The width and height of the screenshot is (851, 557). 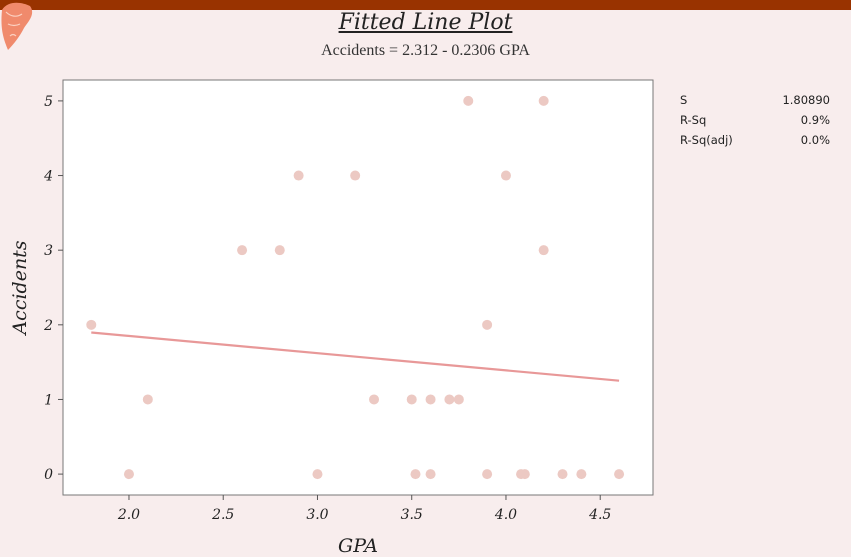 What do you see at coordinates (425, 22) in the screenshot?
I see `chart-title: Fitted Line Plot` at bounding box center [425, 22].